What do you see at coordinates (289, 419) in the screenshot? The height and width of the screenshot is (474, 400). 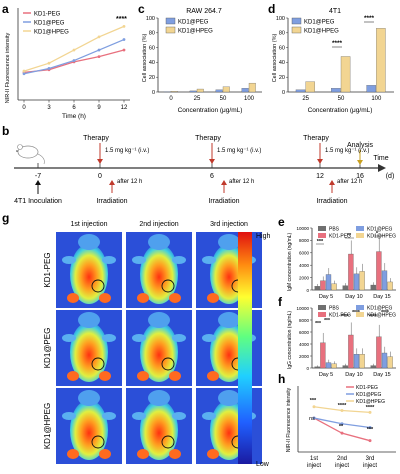 I see `panel-h-ylabel: NIR-II Fluorescence intensity` at bounding box center [289, 419].